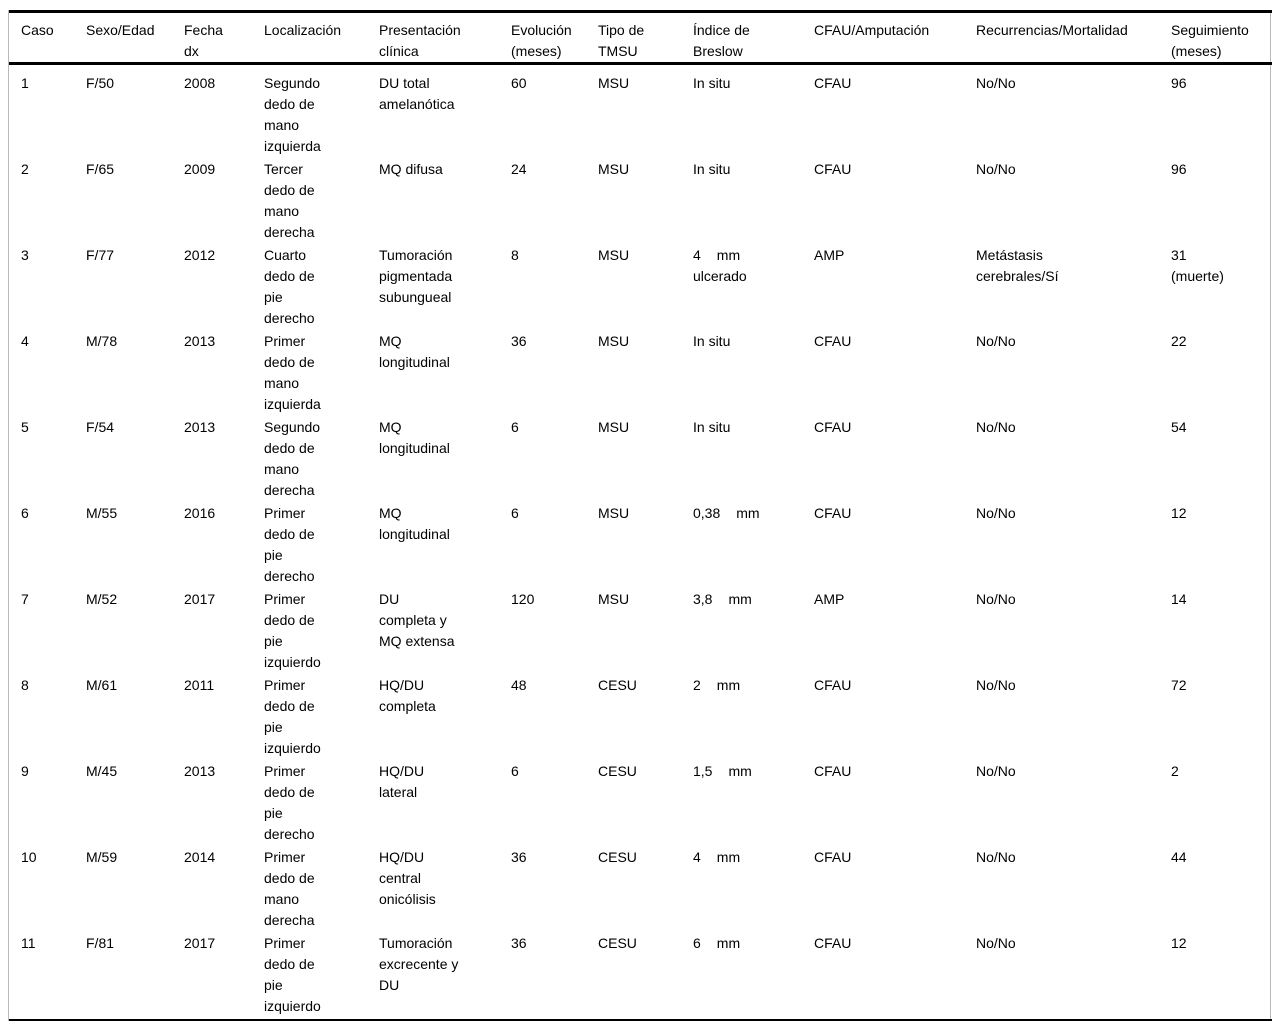 The width and height of the screenshot is (1280, 1029). I want to click on cell-caso: 8, so click(25, 685).